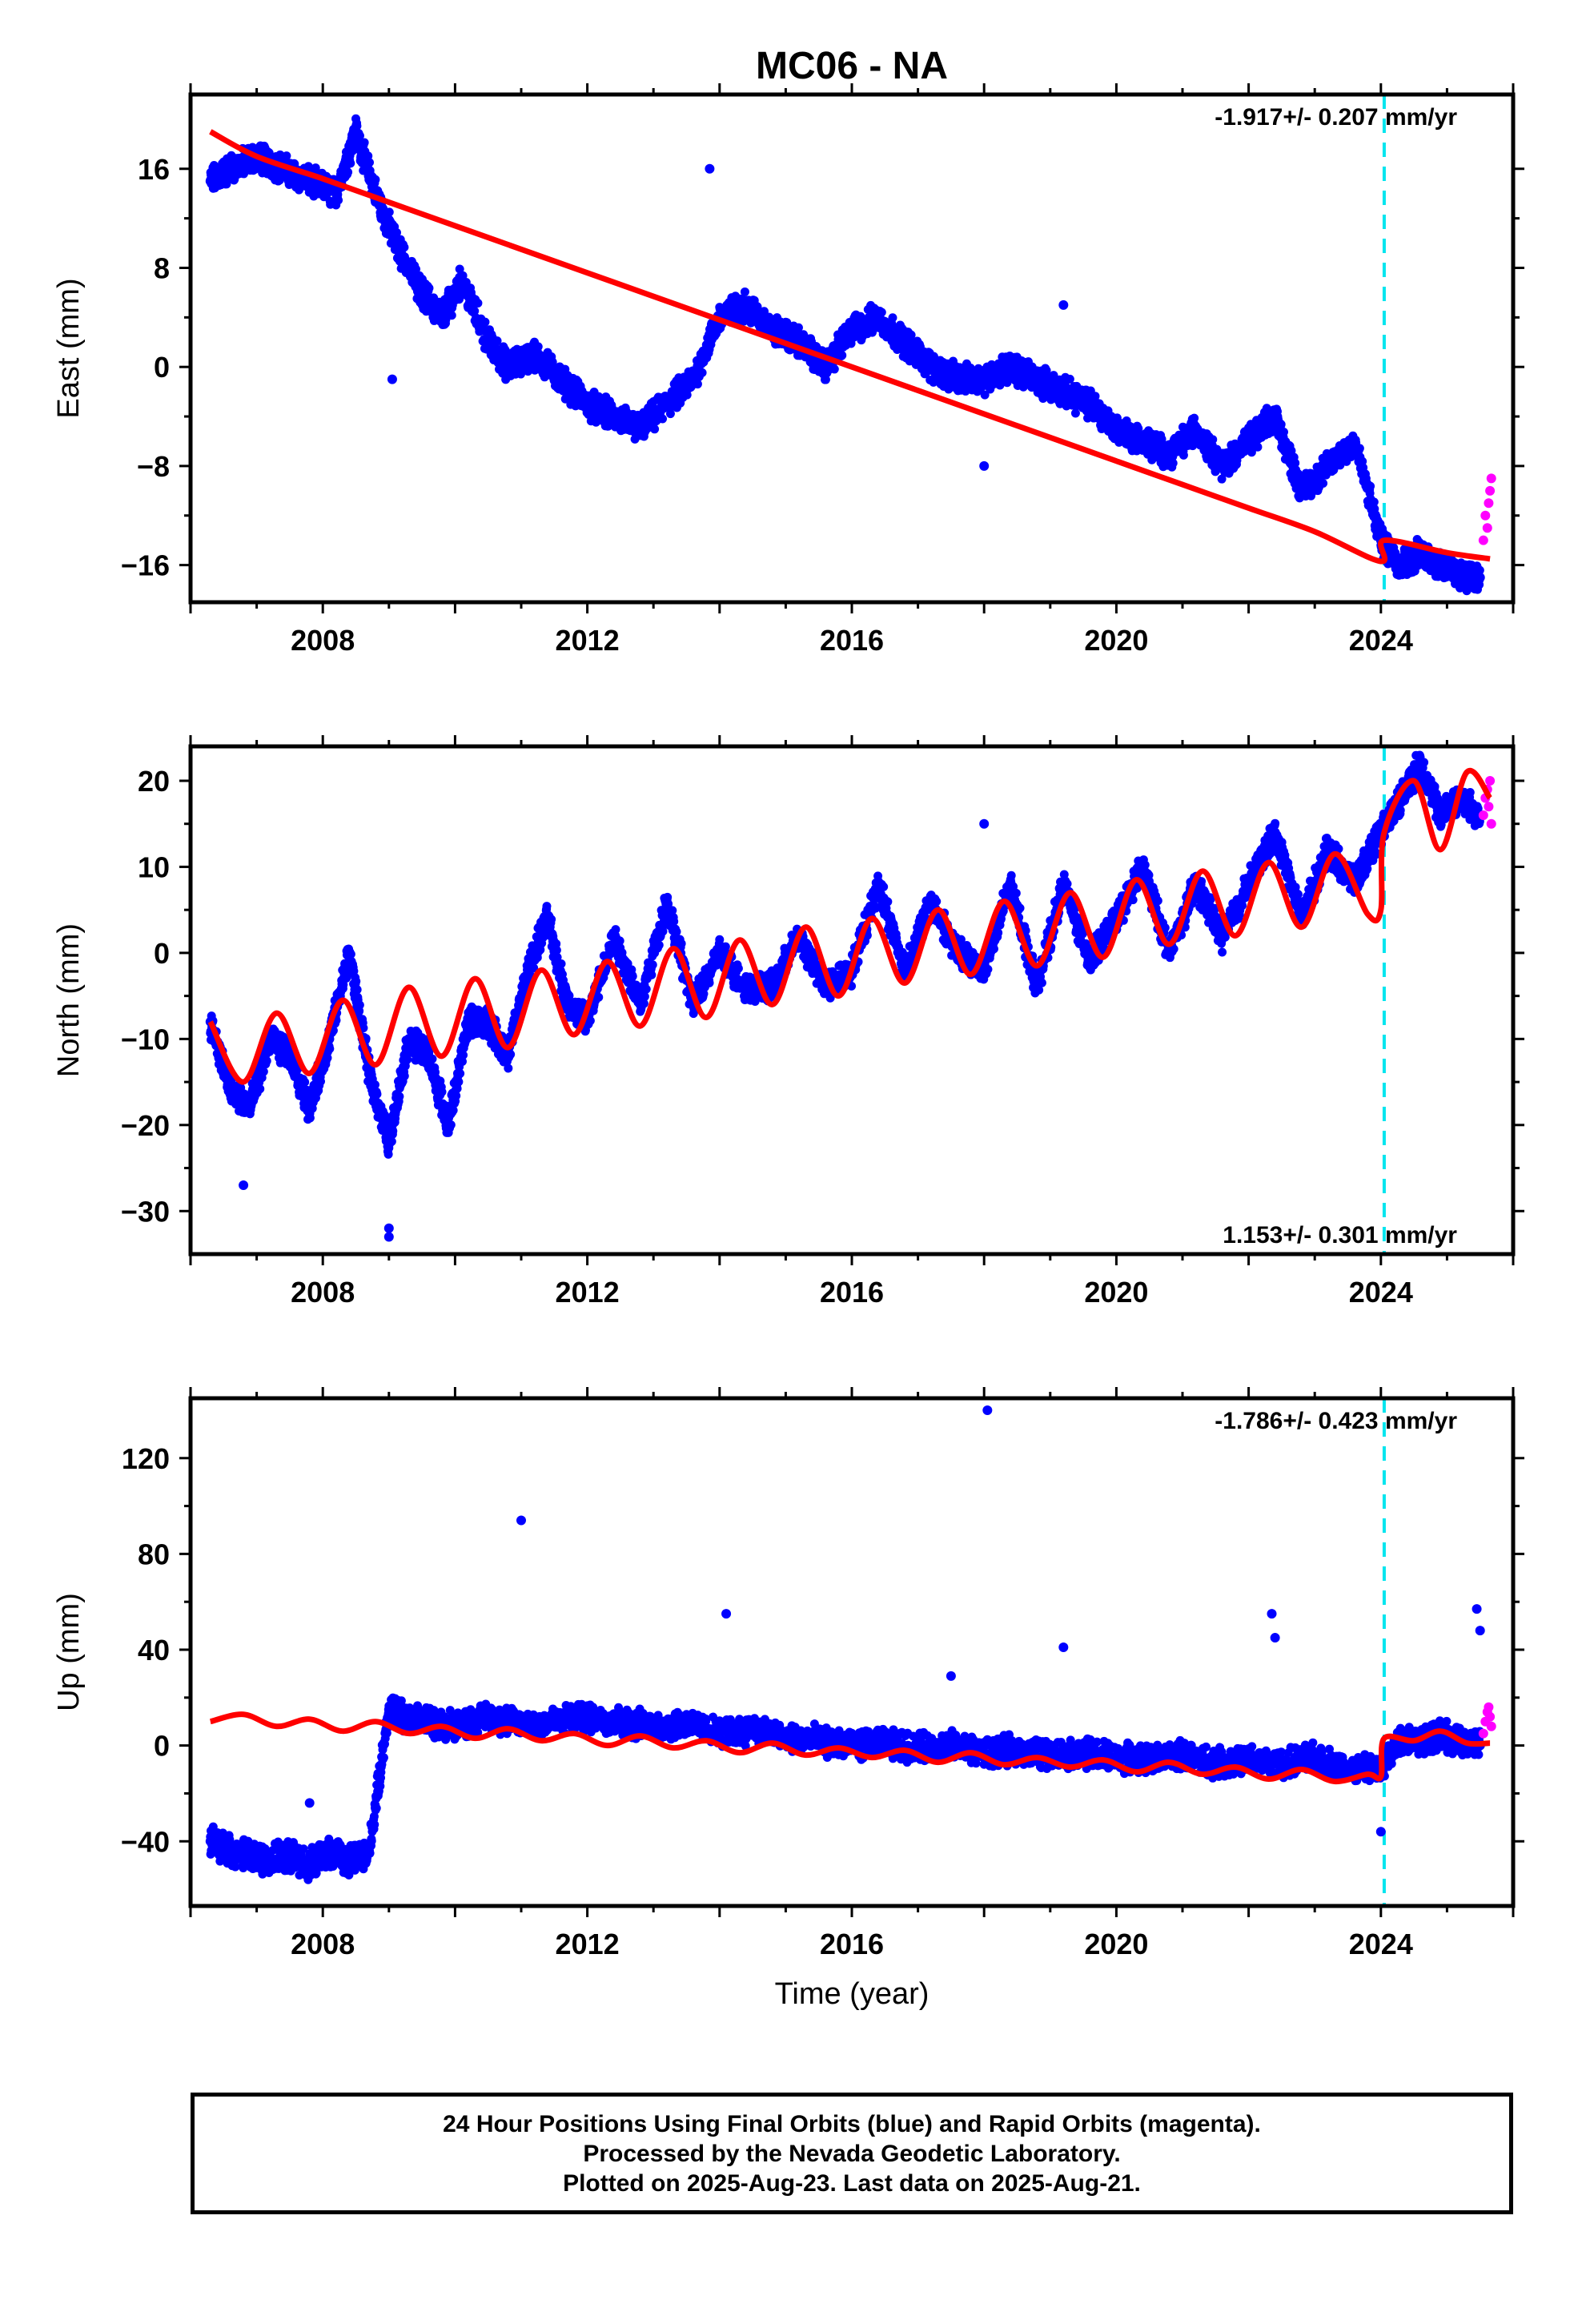  What do you see at coordinates (69, 348) in the screenshot?
I see `y-axis-label: East (mm)` at bounding box center [69, 348].